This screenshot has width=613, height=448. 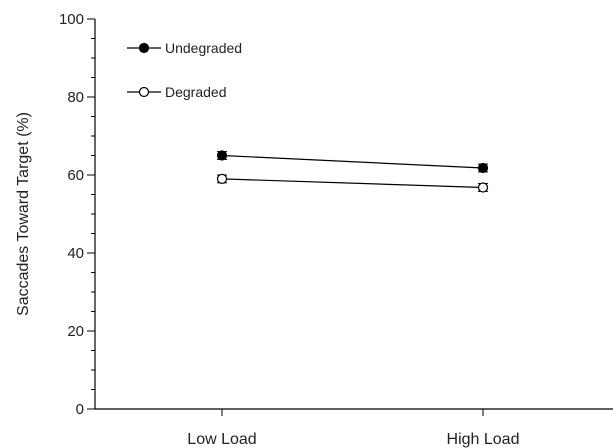 I want to click on legend-item-degraded: Degraded, so click(x=177, y=92).